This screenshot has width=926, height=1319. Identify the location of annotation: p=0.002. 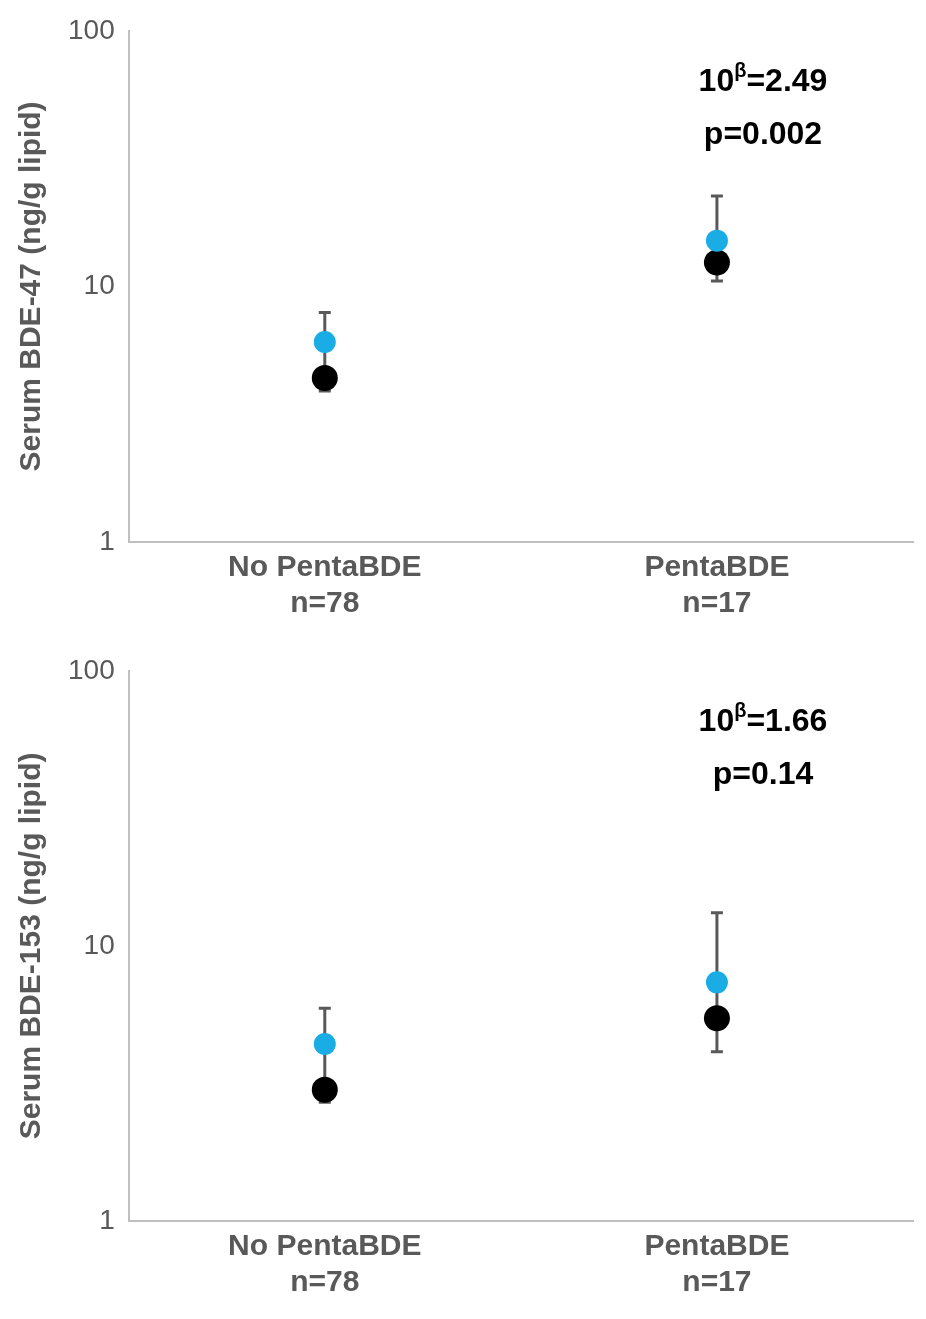
(763, 132).